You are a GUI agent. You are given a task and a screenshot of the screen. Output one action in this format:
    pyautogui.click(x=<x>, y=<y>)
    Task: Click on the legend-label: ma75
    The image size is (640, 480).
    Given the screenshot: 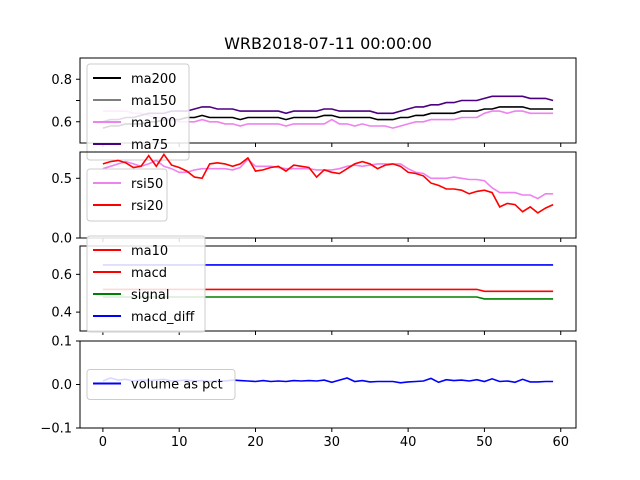 What is the action you would take?
    pyautogui.click(x=149, y=145)
    